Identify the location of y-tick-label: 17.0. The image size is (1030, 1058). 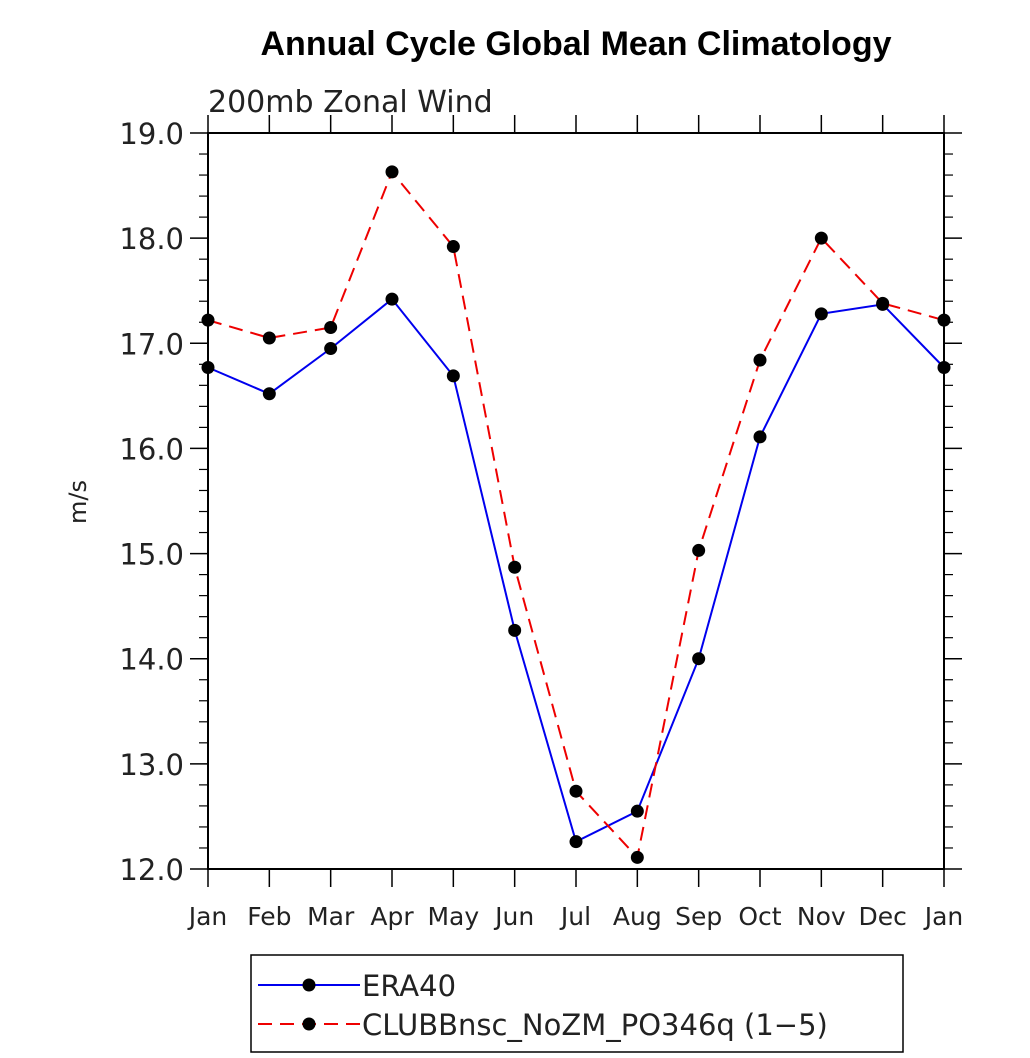
(151, 344).